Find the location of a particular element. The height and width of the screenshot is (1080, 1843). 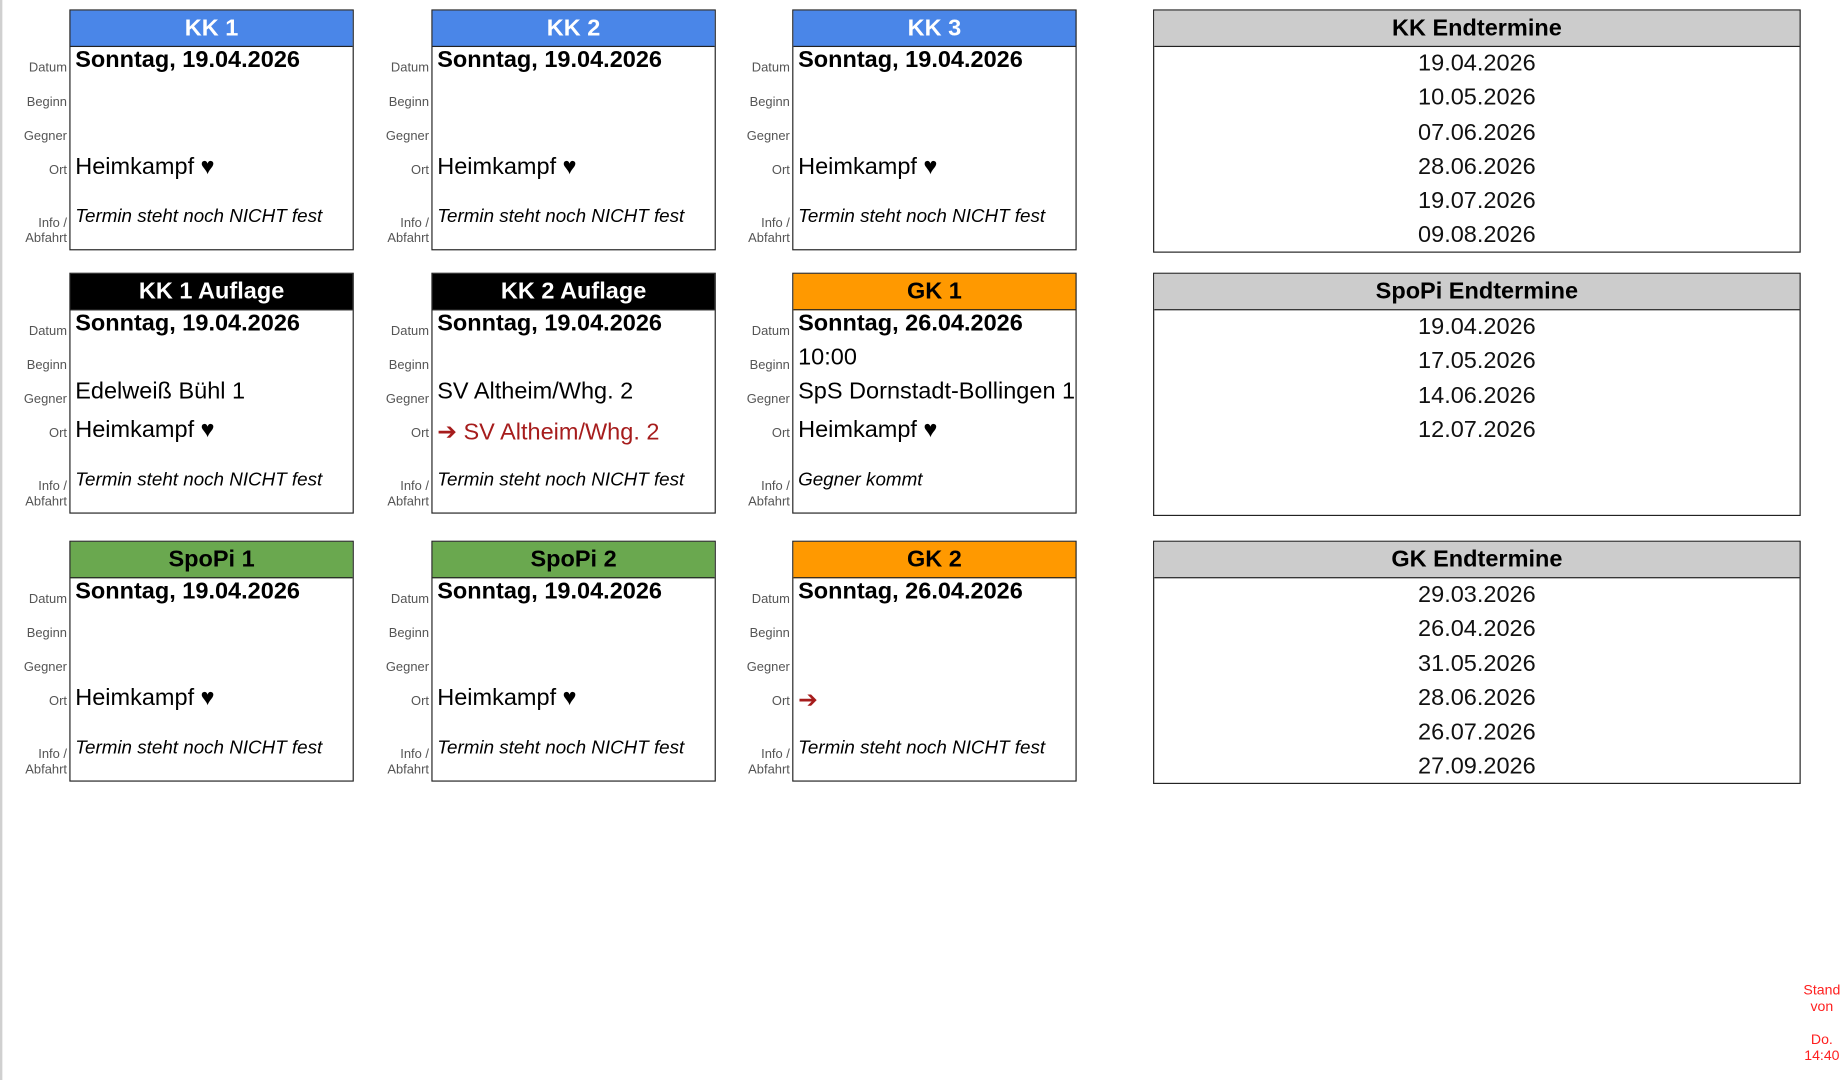

card-title: KK 2 is located at coordinates (573, 29).